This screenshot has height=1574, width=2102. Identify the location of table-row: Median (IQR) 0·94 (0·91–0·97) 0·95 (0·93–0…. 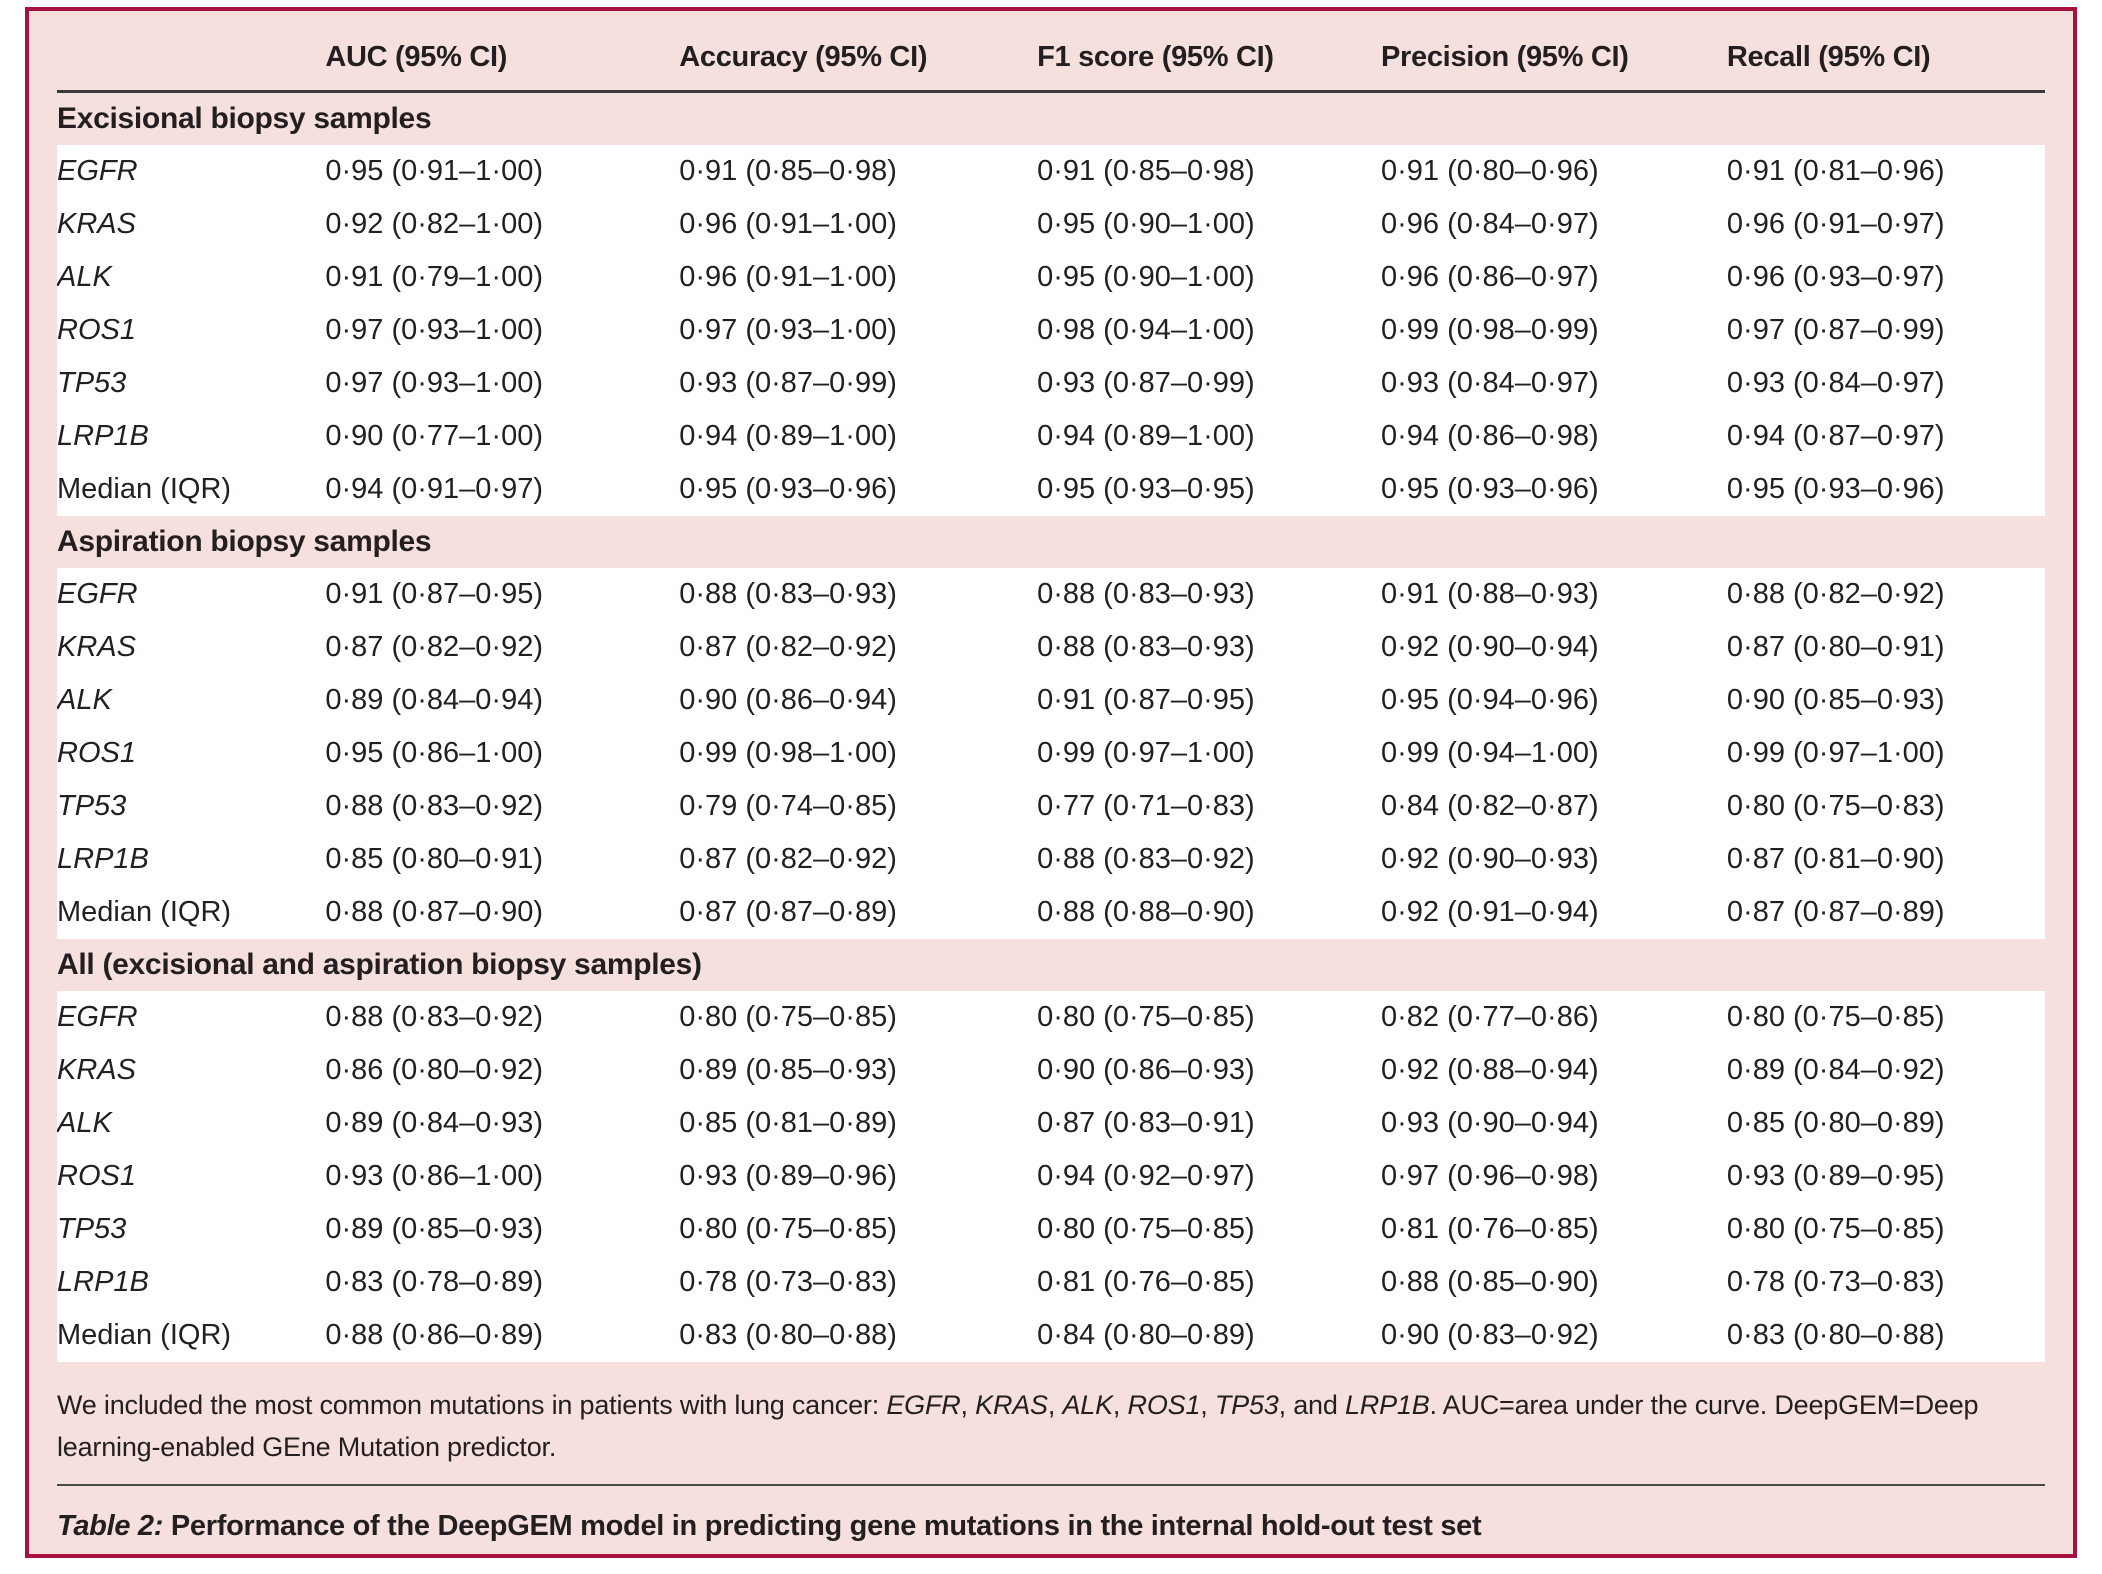
(1051, 489).